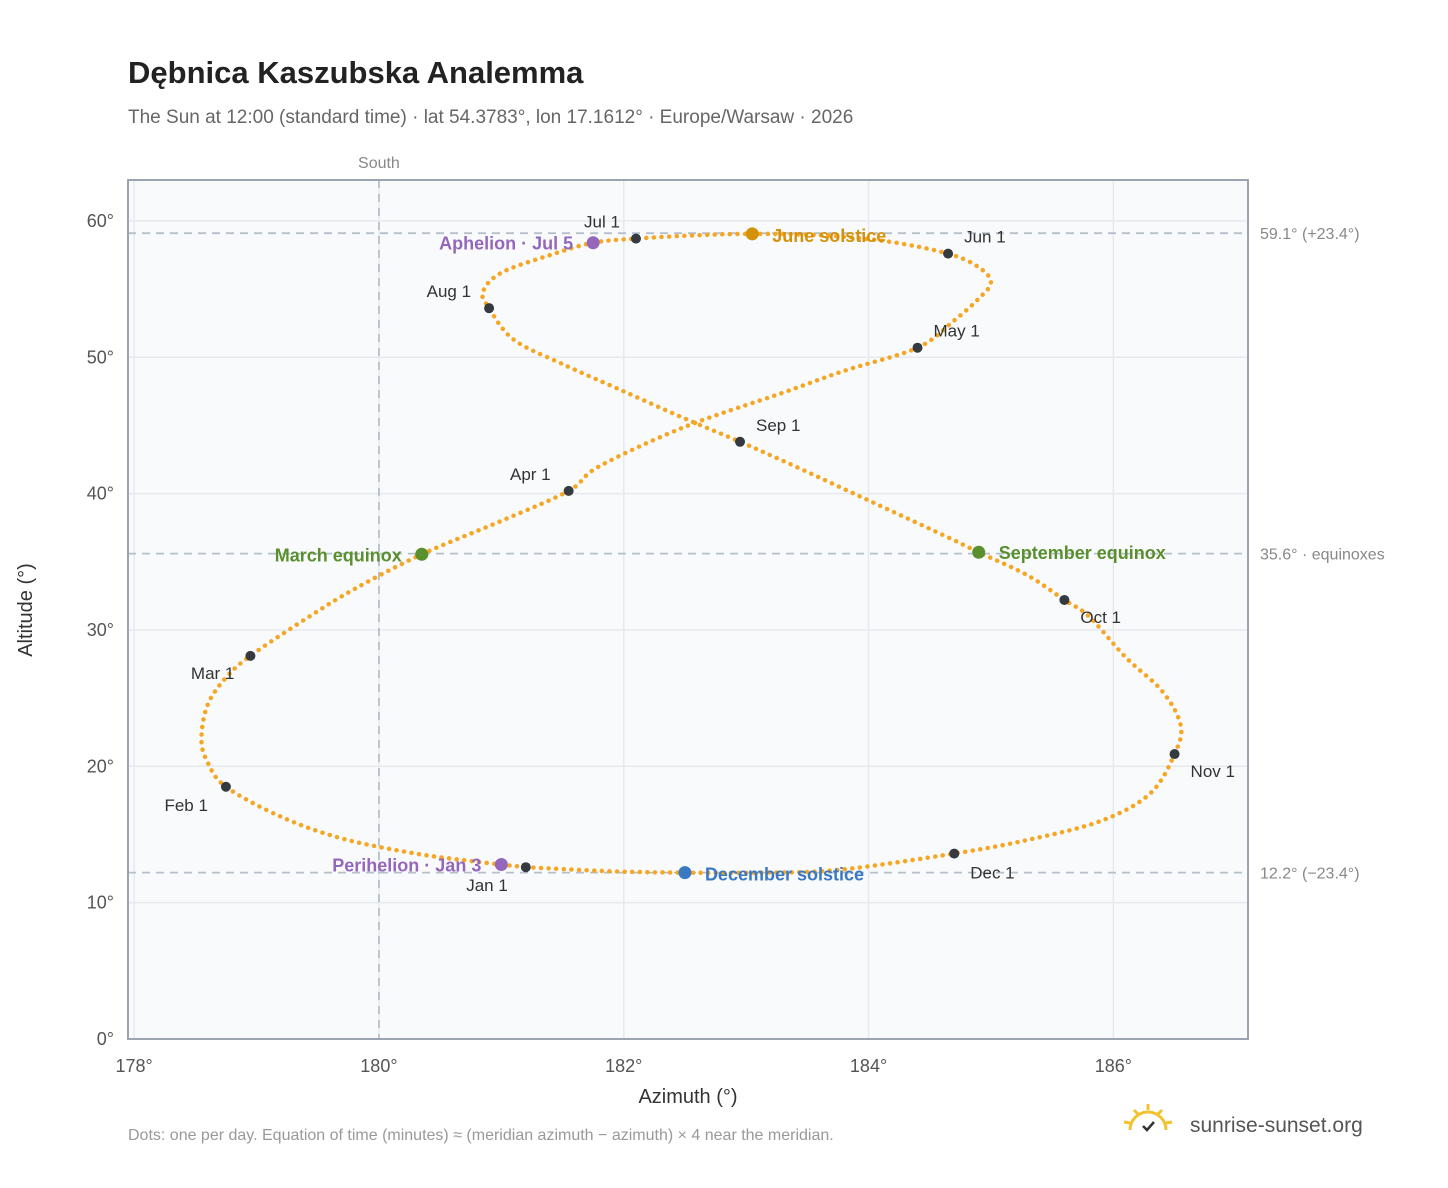 The width and height of the screenshot is (1448, 1188). Describe the element at coordinates (449, 291) in the screenshot. I see `month-marker-label: Aug 1` at that location.